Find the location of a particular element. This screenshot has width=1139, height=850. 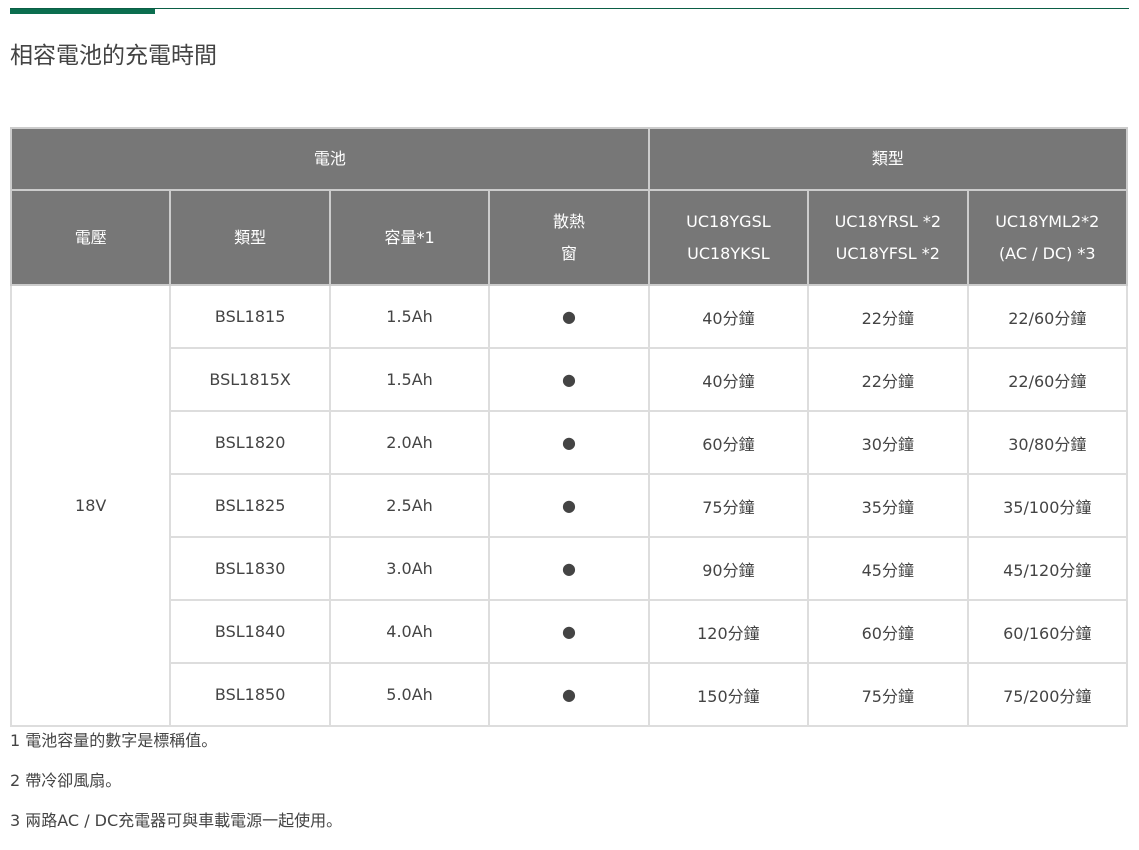

table-row: BSL1815X 1.5Ah ● 40分鐘 22分鐘 22/60分鐘 is located at coordinates (570, 379).